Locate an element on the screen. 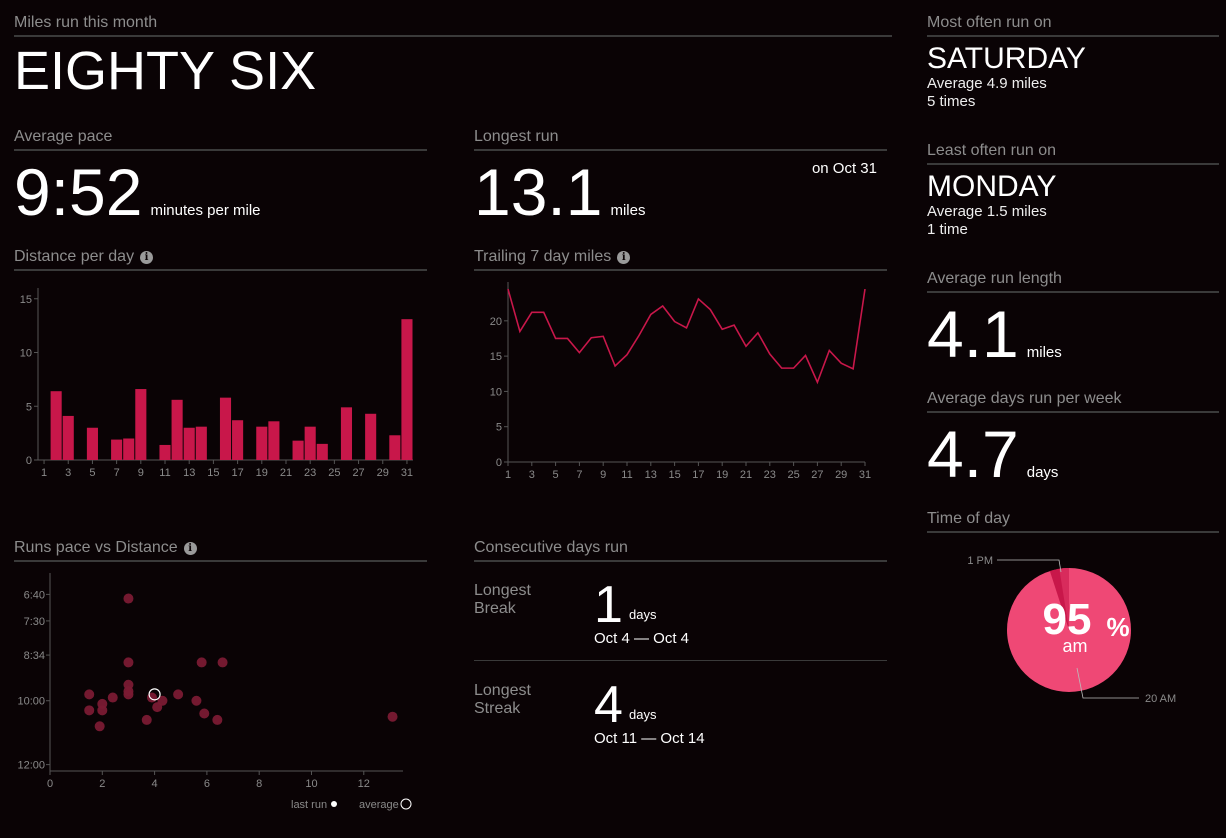 The width and height of the screenshot is (1226, 838). pie-label-pm: 1 PM is located at coordinates (980, 561).